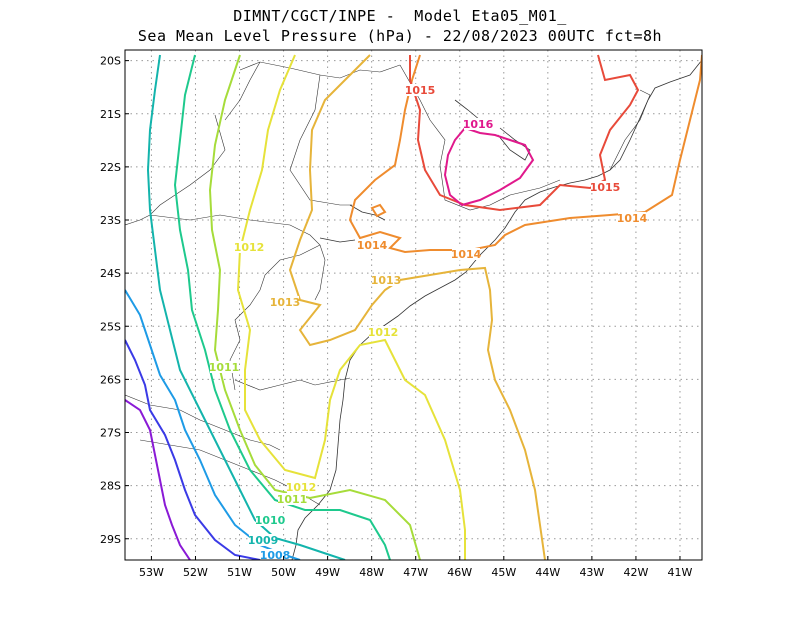 This screenshot has width=800, height=618. Describe the element at coordinates (591, 572) in the screenshot. I see `lon-tick-label: 43W` at that location.